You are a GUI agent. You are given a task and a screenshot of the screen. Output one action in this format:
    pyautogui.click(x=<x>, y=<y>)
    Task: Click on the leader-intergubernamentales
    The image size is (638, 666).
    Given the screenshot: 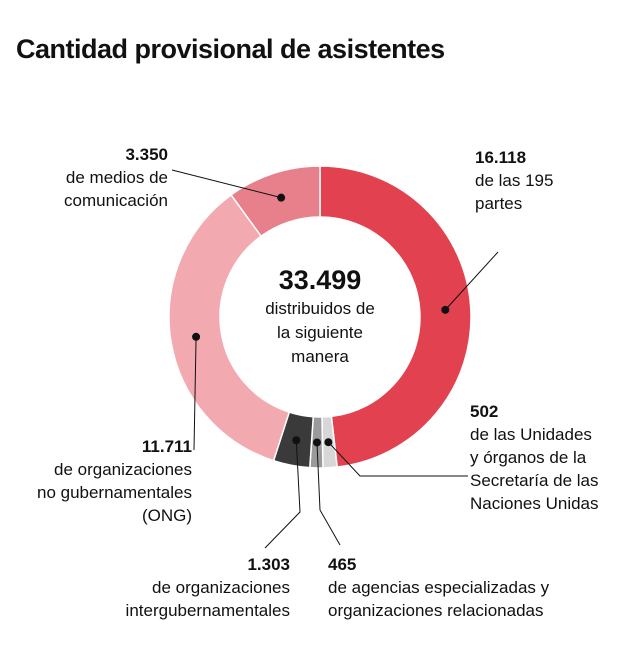 What is the action you would take?
    pyautogui.click(x=282, y=494)
    